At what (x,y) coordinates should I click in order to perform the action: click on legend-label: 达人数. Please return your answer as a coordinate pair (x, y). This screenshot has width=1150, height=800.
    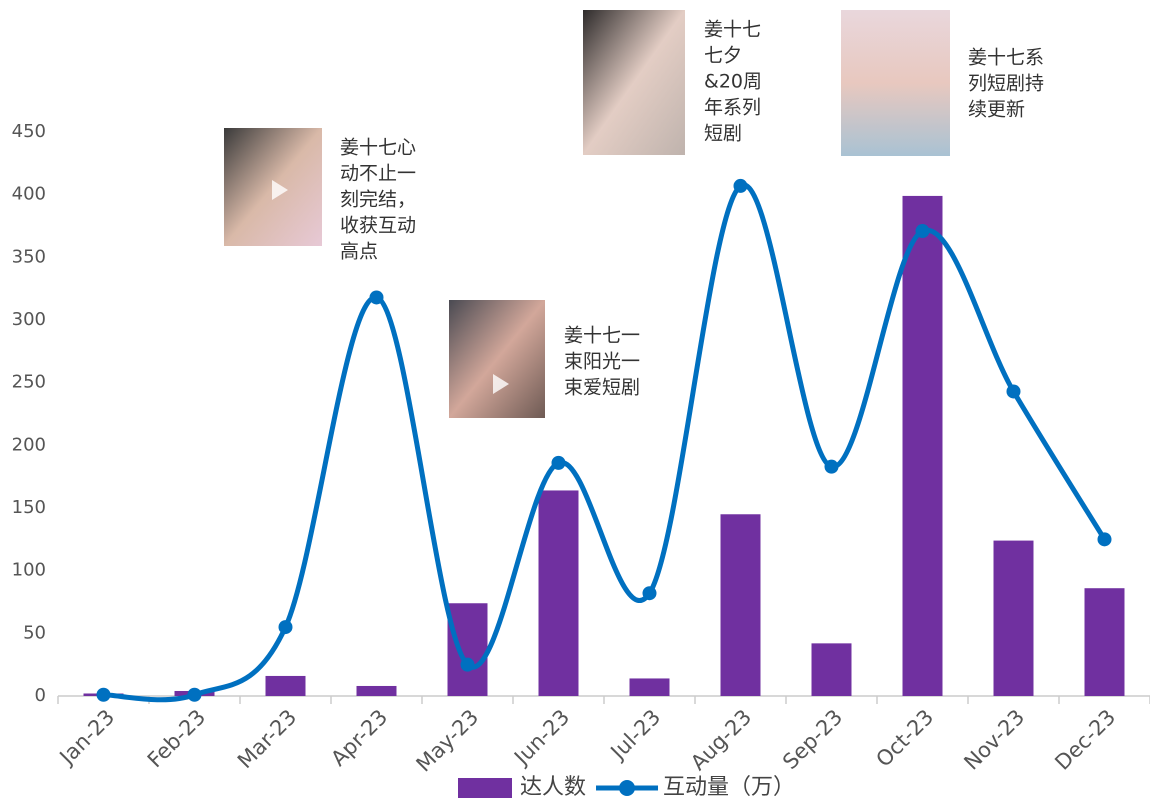
    Looking at the image, I should click on (553, 787).